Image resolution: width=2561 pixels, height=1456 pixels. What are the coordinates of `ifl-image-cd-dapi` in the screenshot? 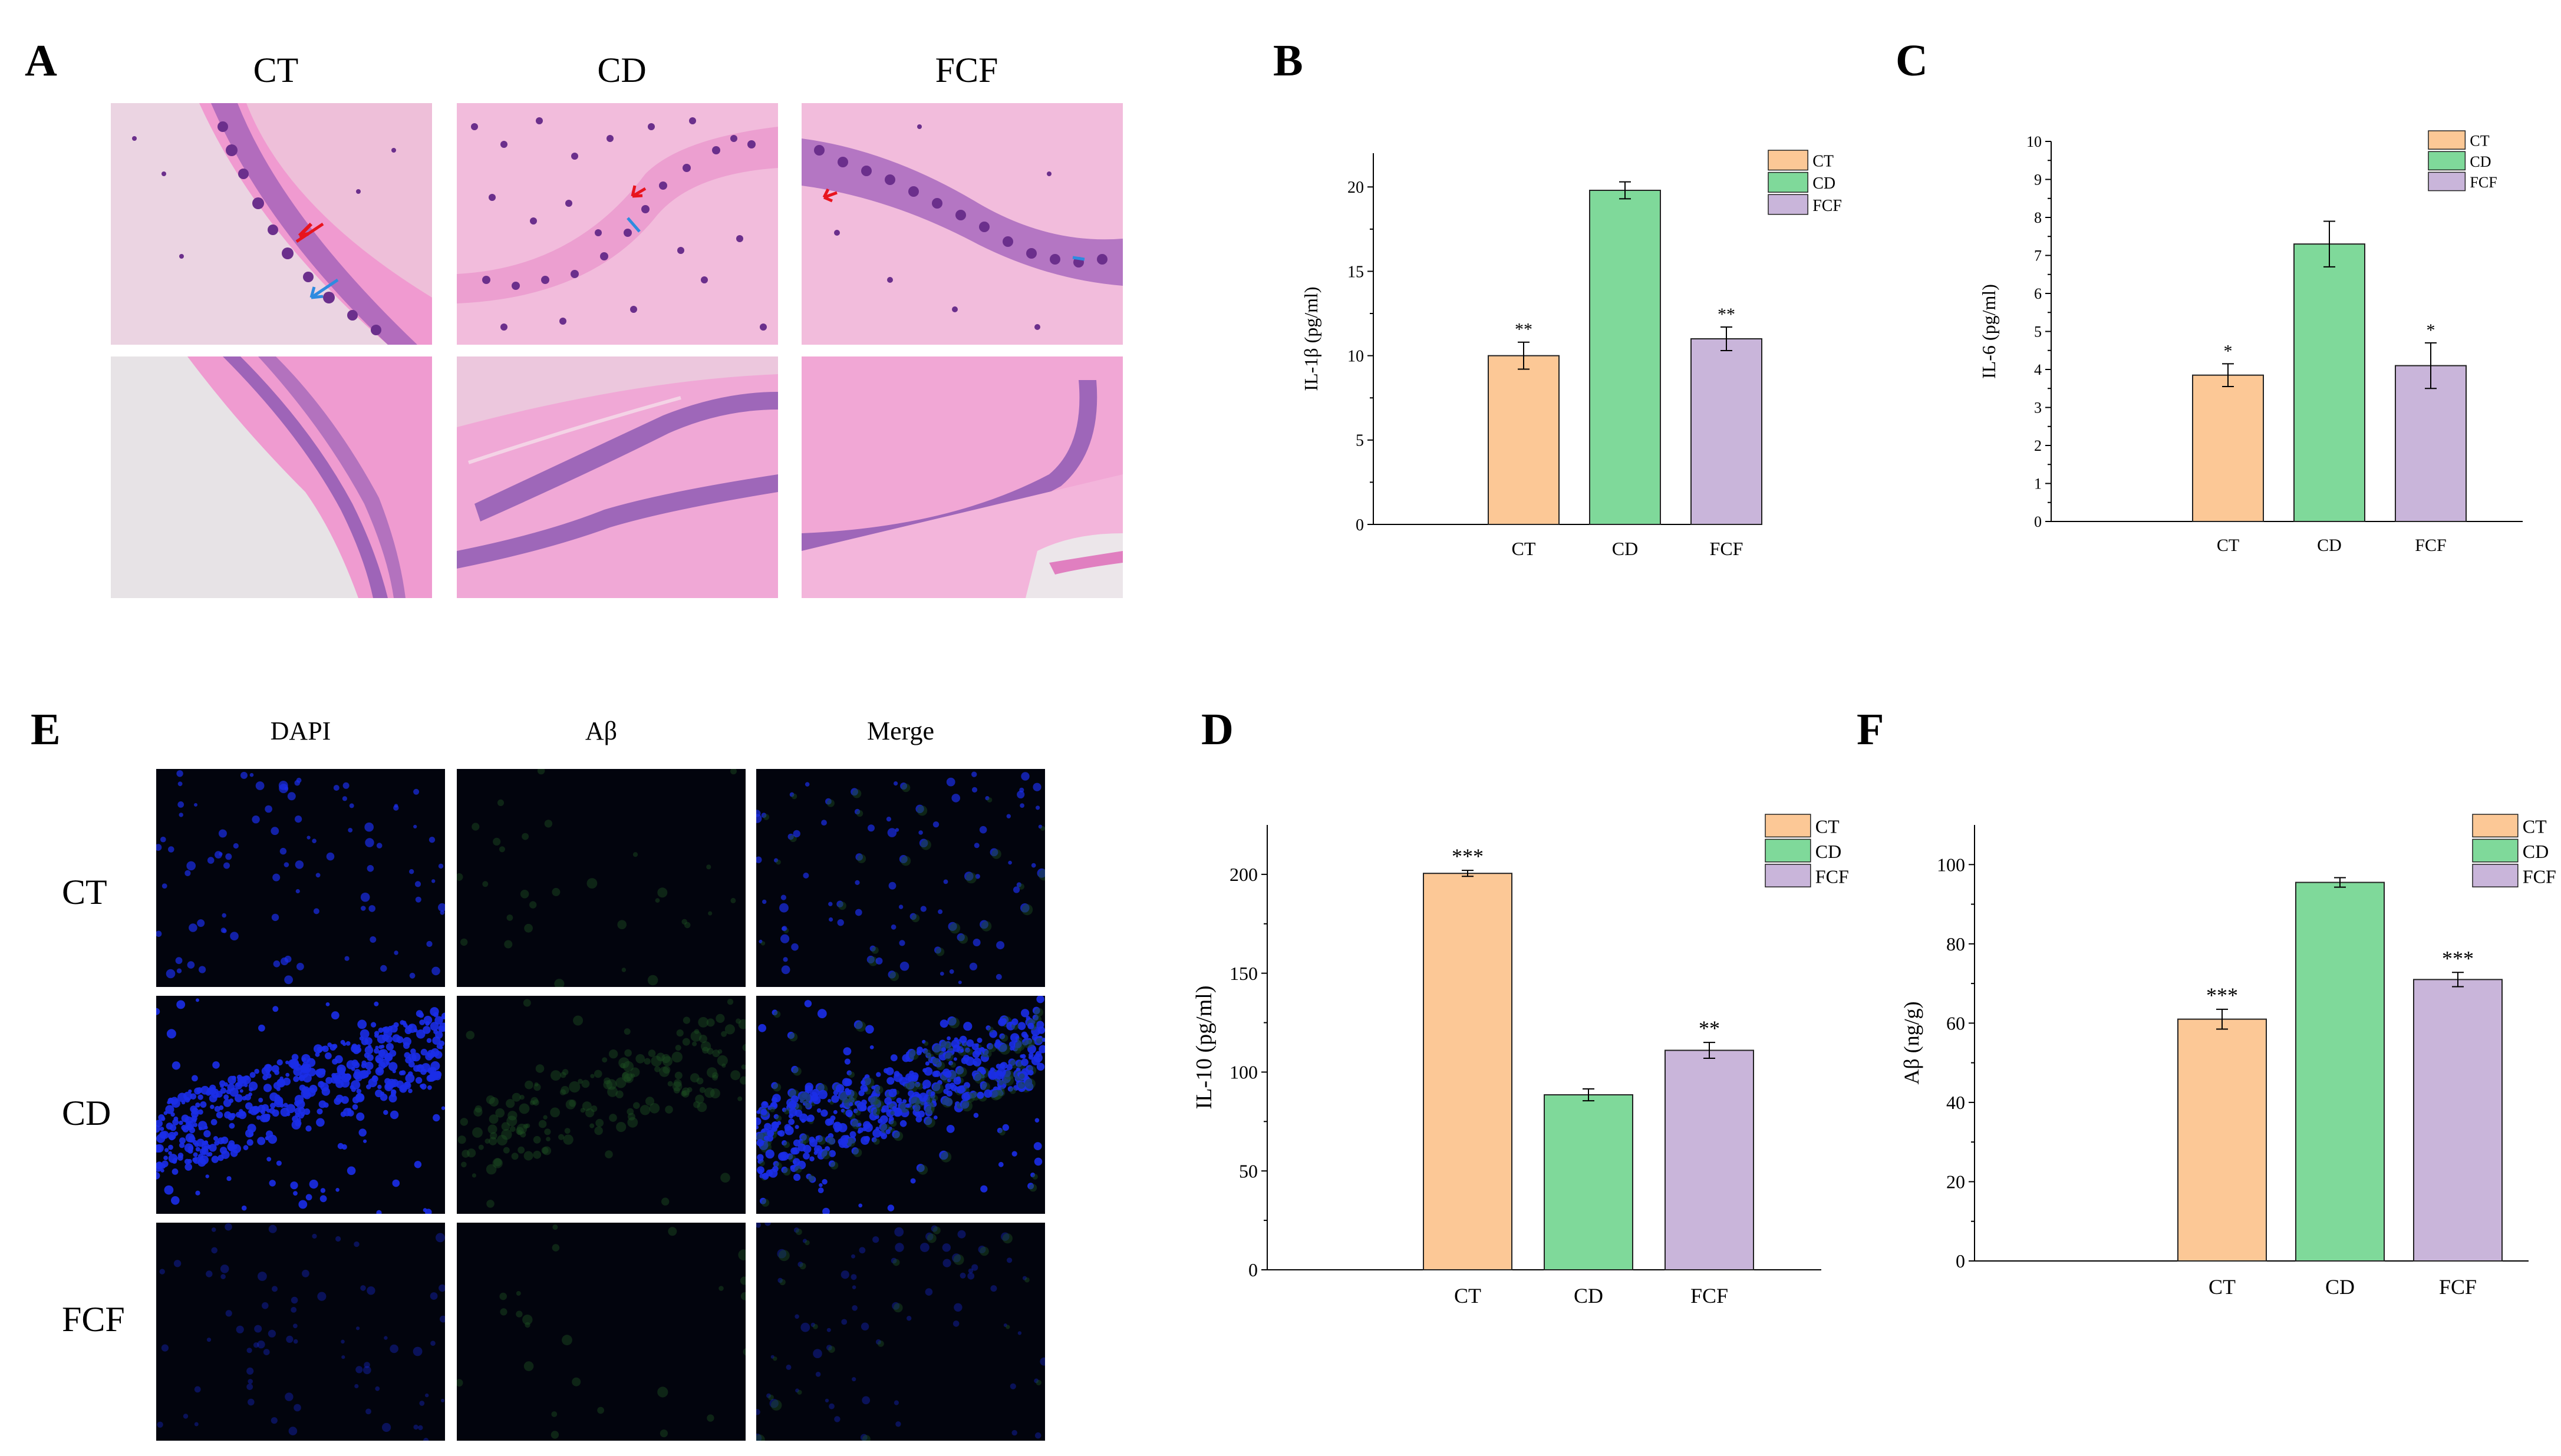 It's located at (300, 1105).